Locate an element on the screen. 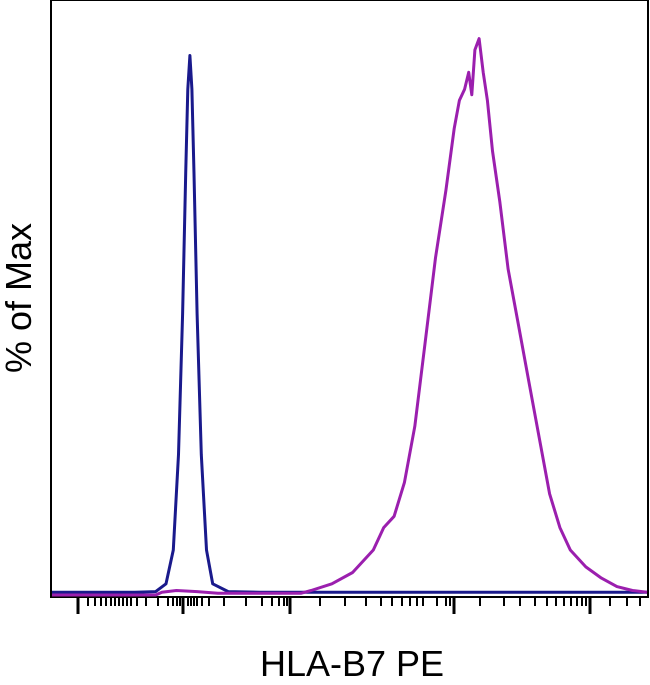 The height and width of the screenshot is (685, 650). x-axis-label: HLA-B7 PE is located at coordinates (352, 663).